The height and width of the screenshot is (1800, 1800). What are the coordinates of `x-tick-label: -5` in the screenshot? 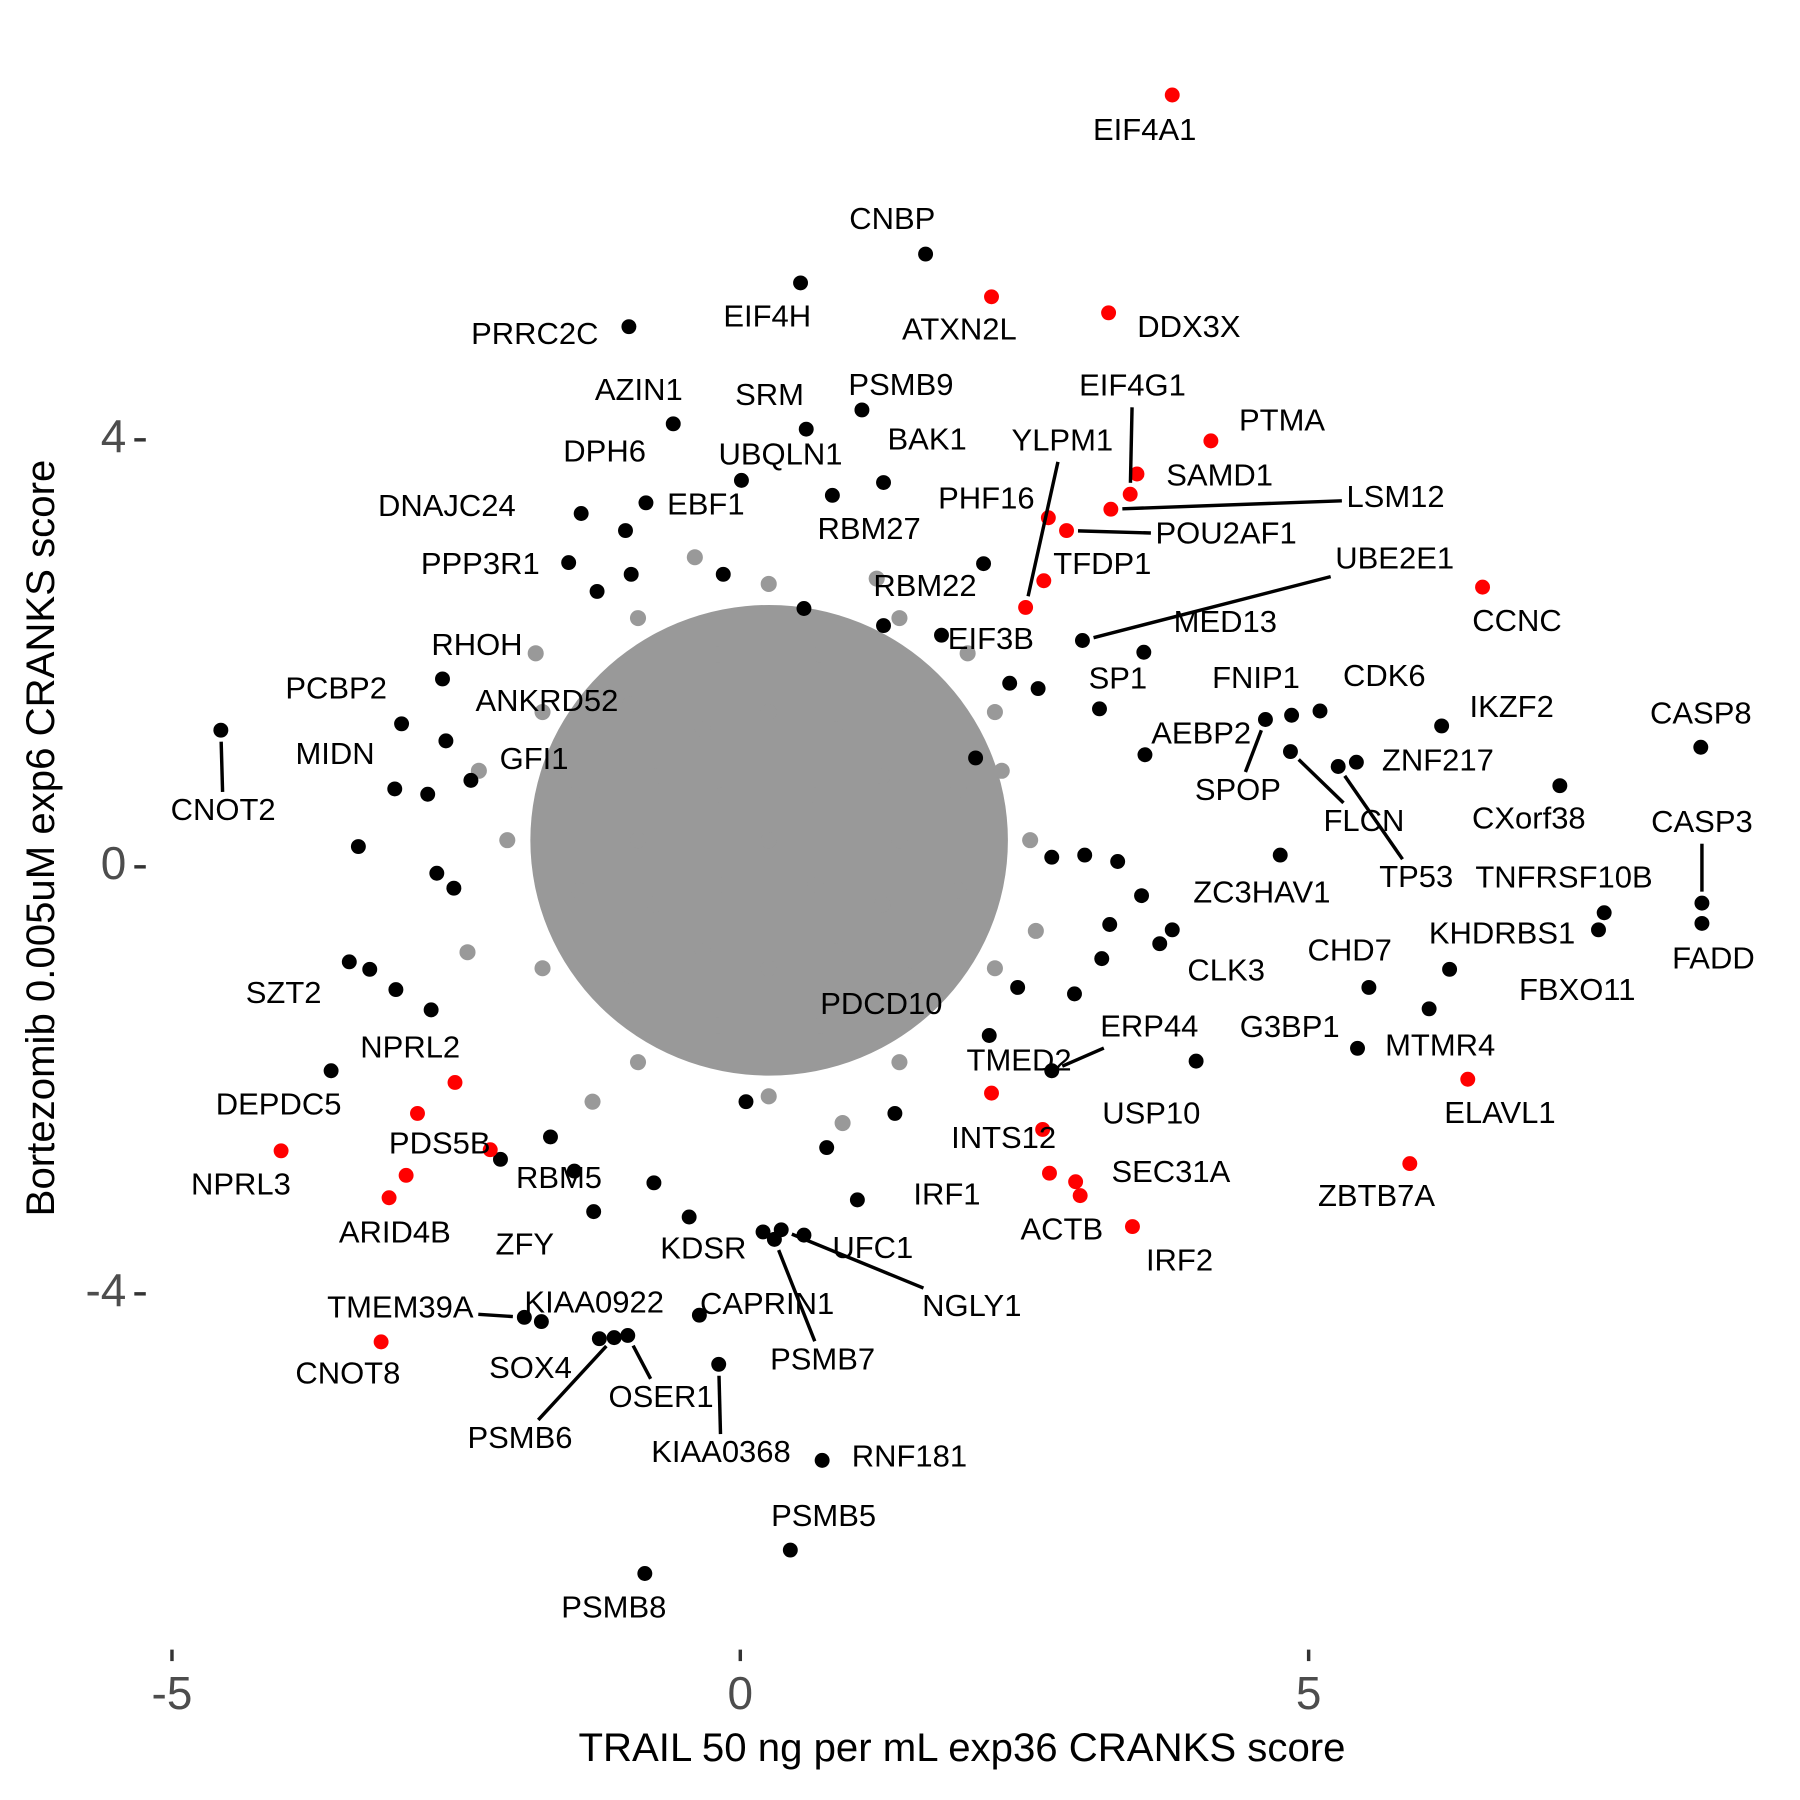 It's located at (172, 1693).